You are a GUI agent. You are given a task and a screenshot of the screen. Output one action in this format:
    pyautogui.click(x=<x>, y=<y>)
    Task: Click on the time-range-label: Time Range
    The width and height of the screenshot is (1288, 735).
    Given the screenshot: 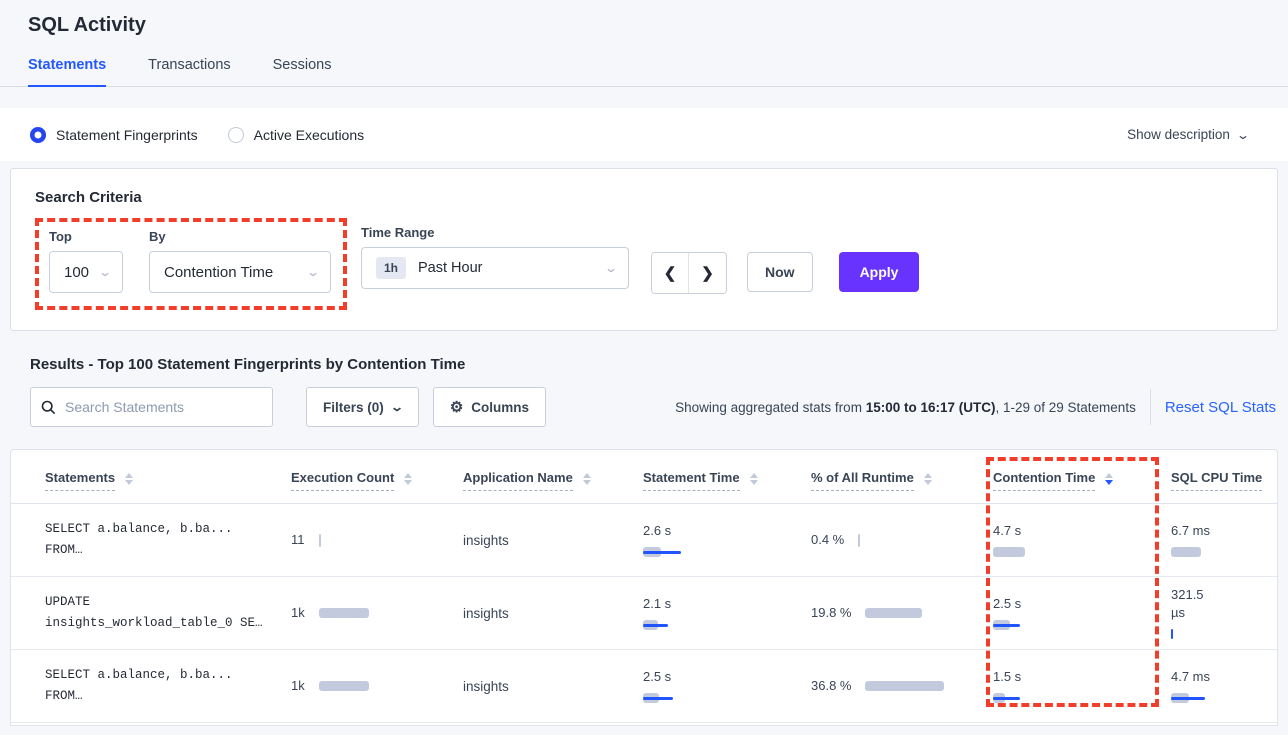 What is the action you would take?
    pyautogui.click(x=398, y=232)
    